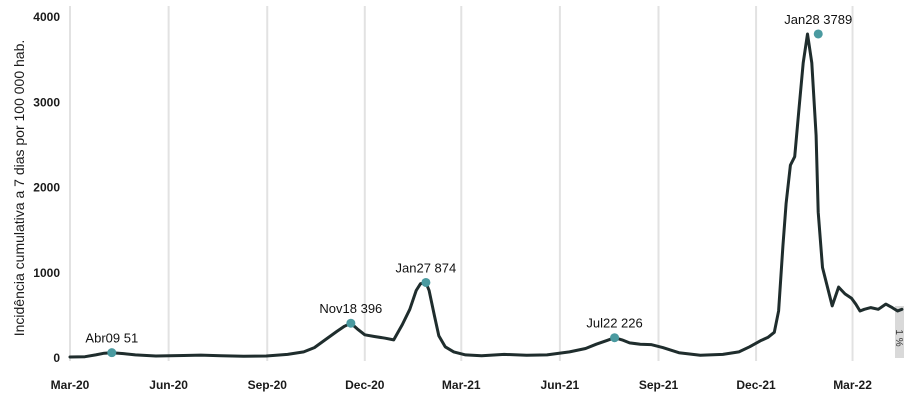 Image resolution: width=916 pixels, height=396 pixels. I want to click on y-tick-label: 4000, so click(46, 17).